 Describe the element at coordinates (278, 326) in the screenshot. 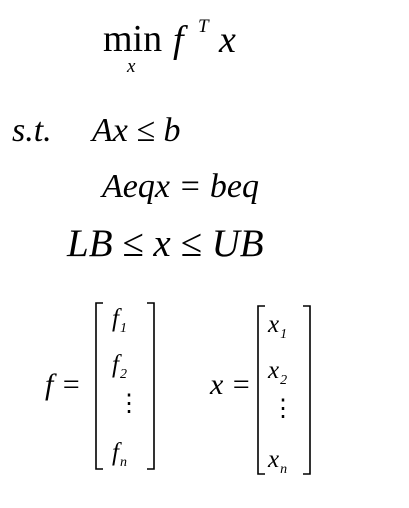

I see `vector-x-element: x1` at that location.